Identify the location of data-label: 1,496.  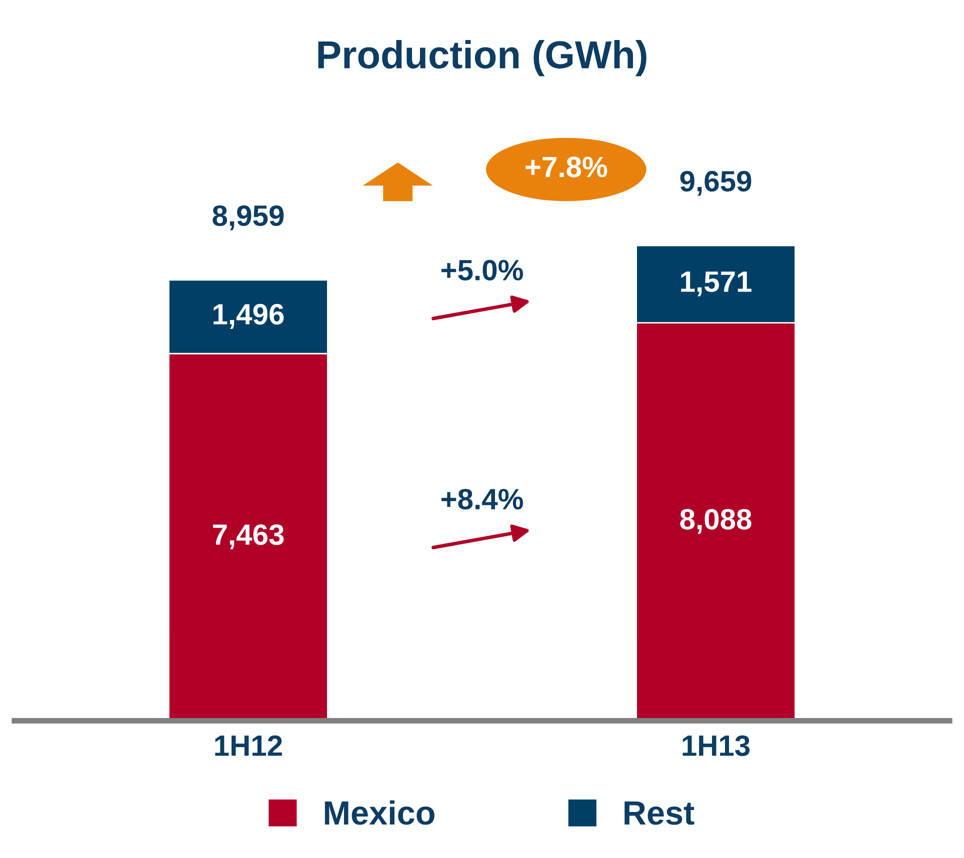
(249, 316).